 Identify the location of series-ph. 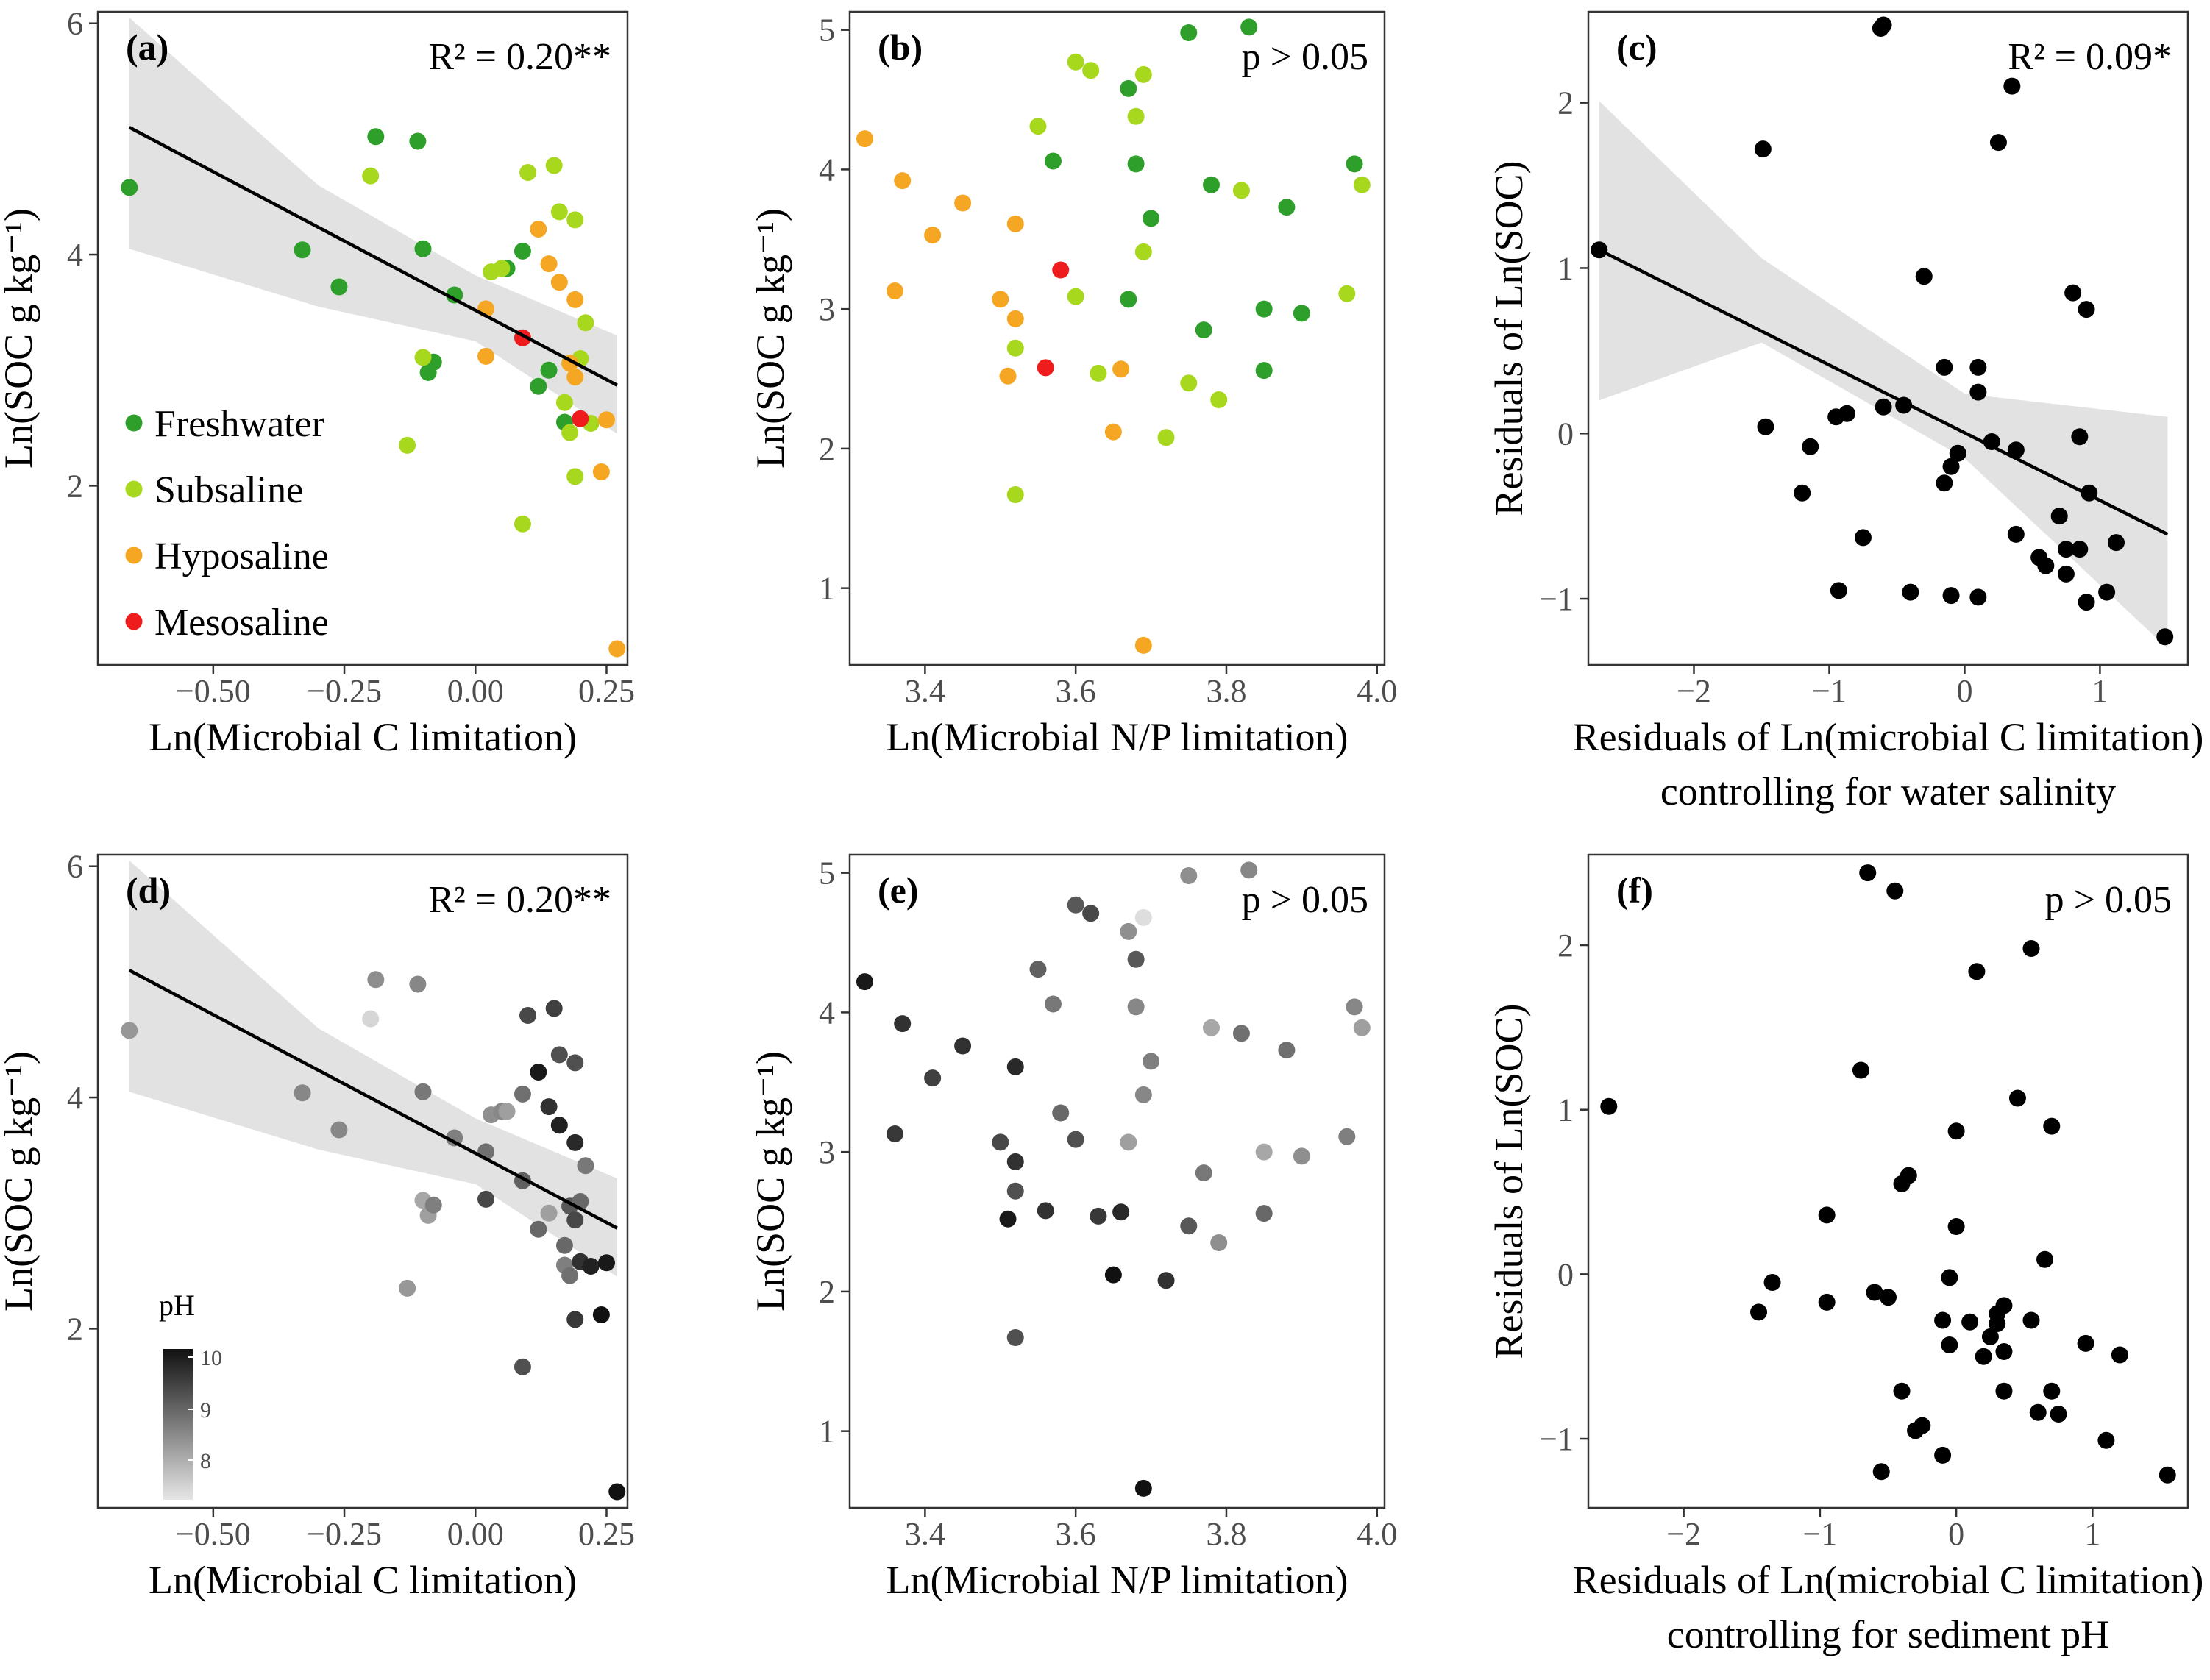
(1113, 1179).